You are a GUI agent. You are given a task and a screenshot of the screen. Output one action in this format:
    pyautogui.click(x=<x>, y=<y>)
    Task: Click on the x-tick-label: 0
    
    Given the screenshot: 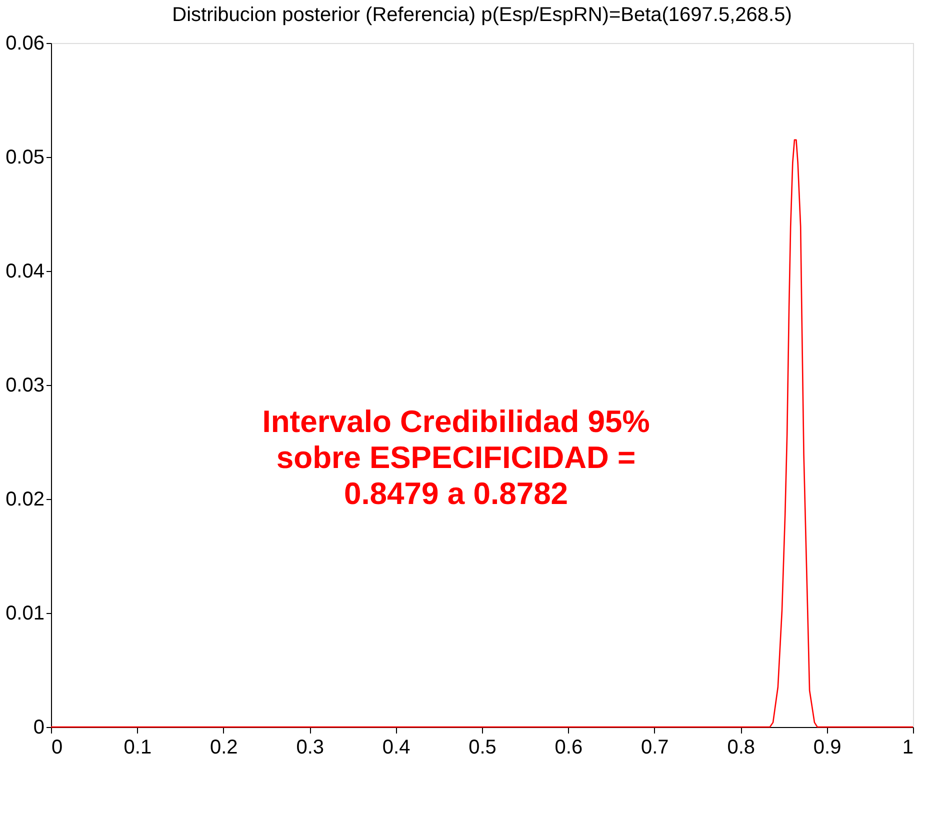 What is the action you would take?
    pyautogui.click(x=57, y=747)
    